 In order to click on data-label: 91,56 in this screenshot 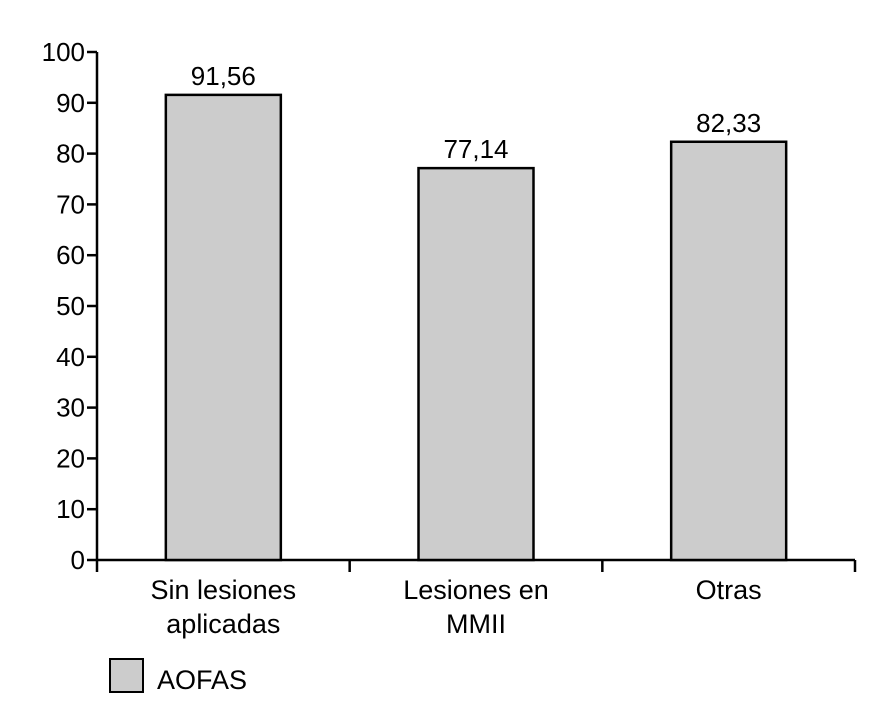, I will do `click(223, 76)`.